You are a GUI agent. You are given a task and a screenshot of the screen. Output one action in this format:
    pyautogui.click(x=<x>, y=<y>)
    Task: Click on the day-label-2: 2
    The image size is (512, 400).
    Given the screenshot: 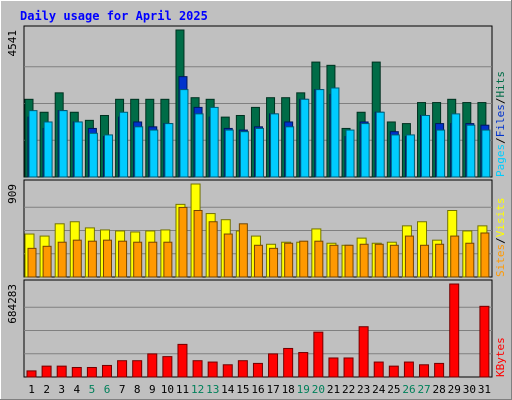 What is the action you would take?
    pyautogui.click(x=46, y=389)
    